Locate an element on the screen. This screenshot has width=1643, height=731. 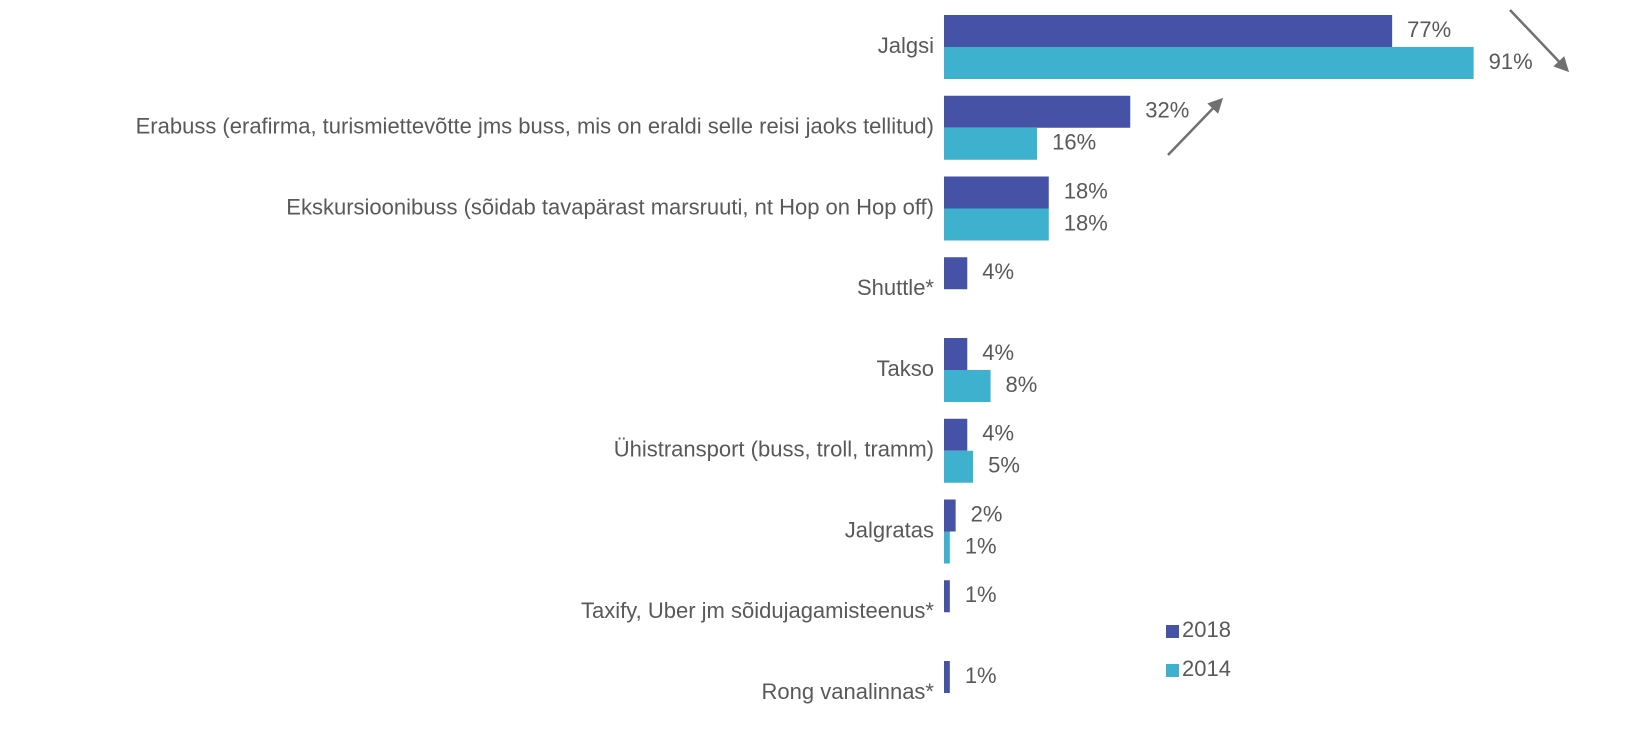
value-label: 91% is located at coordinates (1511, 61).